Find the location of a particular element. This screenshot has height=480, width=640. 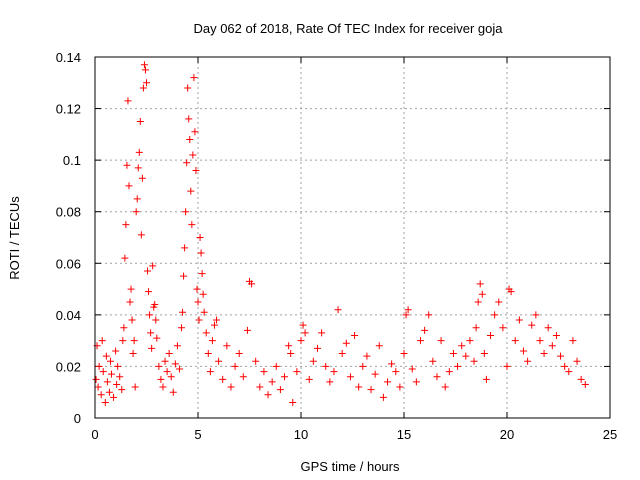

y-tick-label: 0.1 is located at coordinates (72, 160).